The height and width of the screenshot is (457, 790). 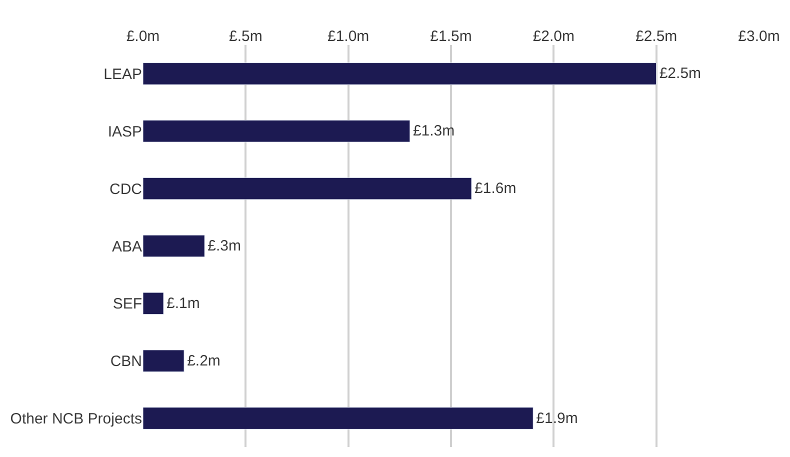 I want to click on y-tick-label: IASP, so click(x=125, y=131).